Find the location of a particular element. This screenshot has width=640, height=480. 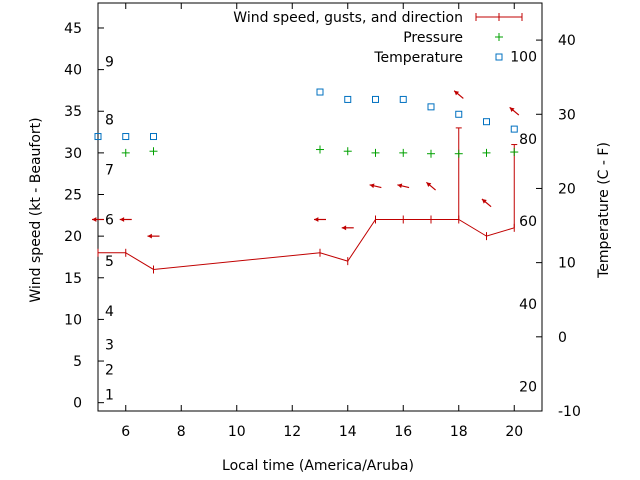

x-axis-label: Local time (America/Aruba) is located at coordinates (318, 466).